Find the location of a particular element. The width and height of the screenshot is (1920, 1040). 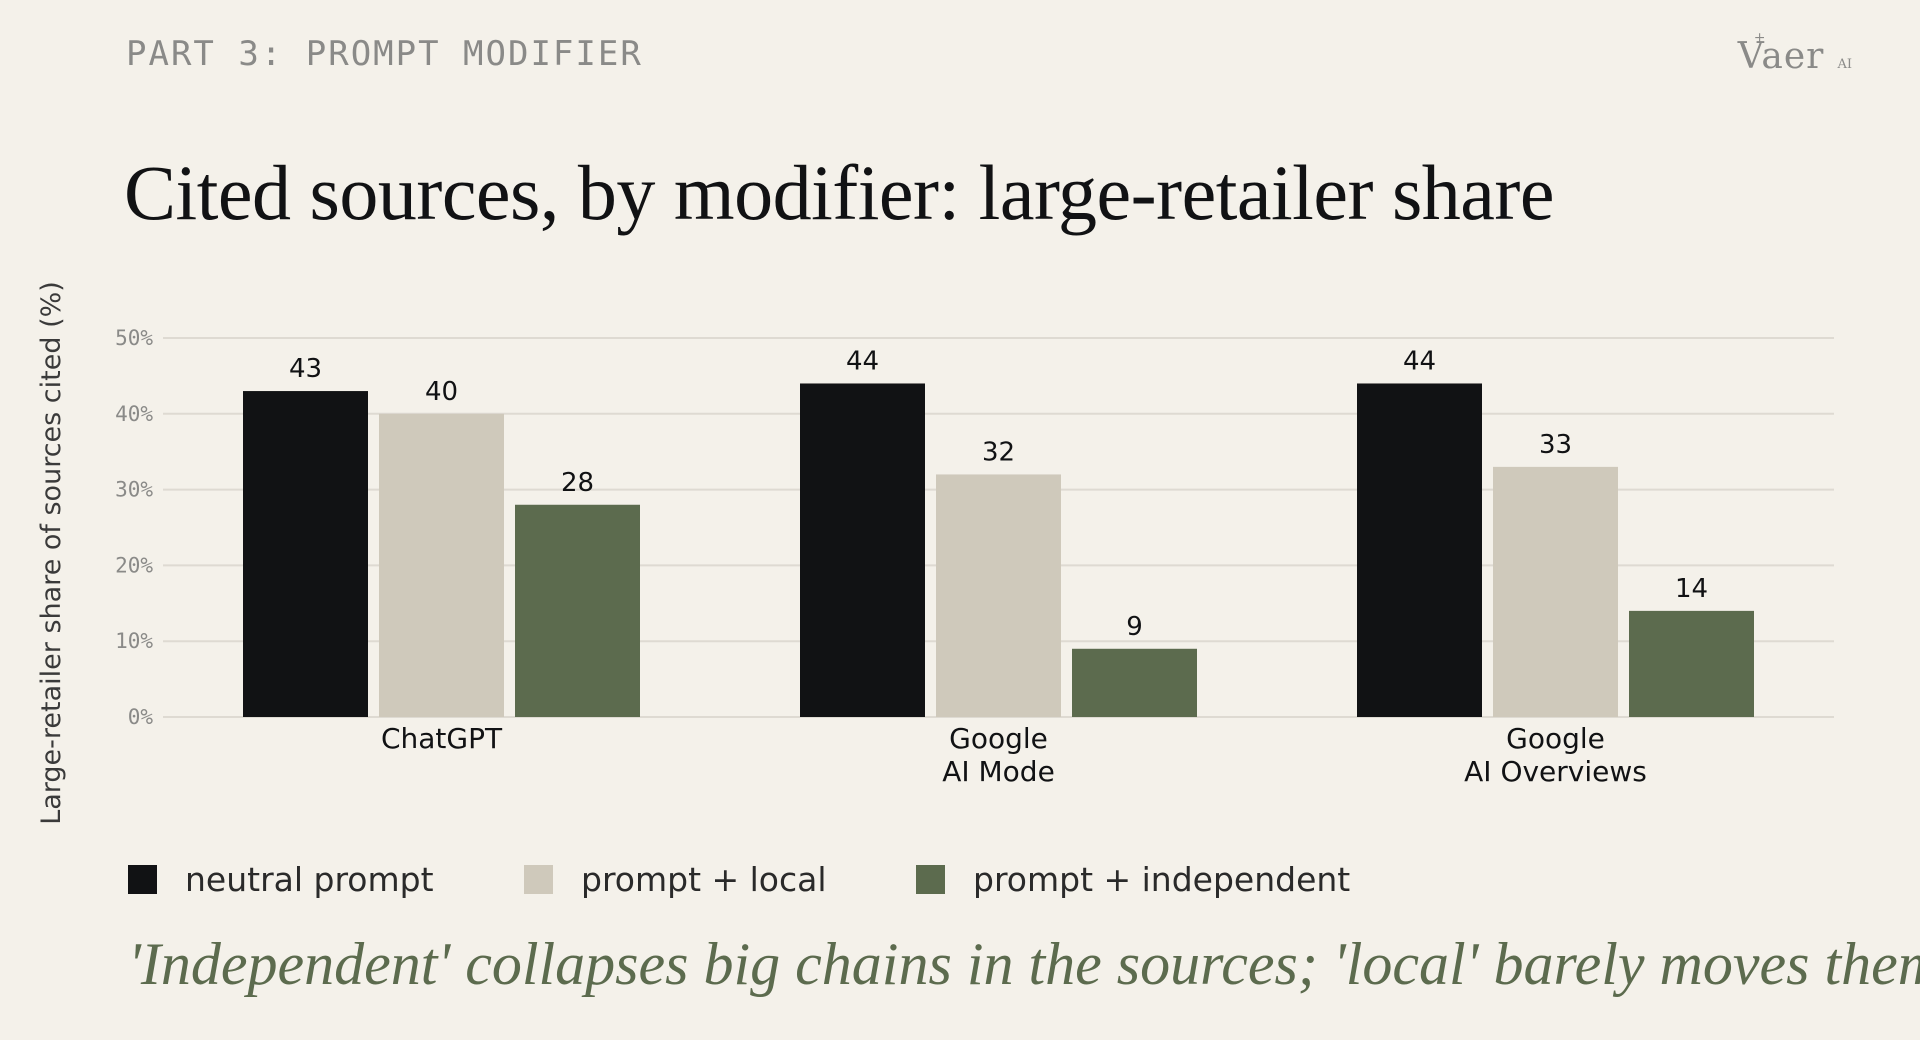

y-tick-label: 50% is located at coordinates (134, 338).